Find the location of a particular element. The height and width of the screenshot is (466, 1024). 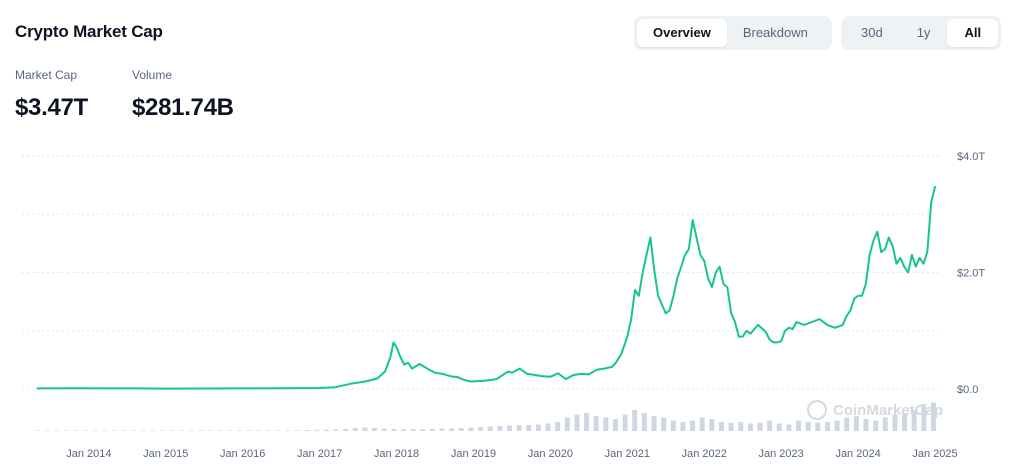

x-tick-label: Jan 2018 is located at coordinates (396, 454).